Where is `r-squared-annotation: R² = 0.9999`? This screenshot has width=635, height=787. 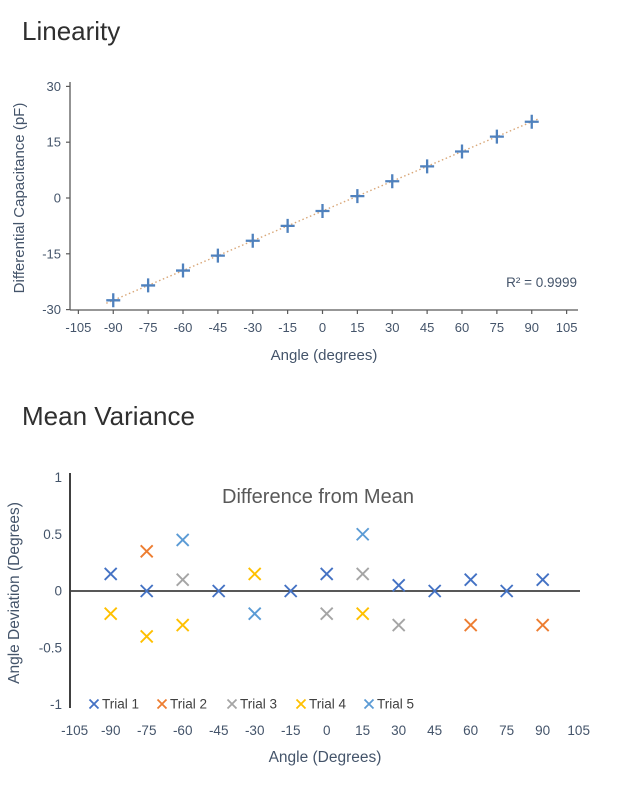
r-squared-annotation: R² = 0.9999 is located at coordinates (541, 282).